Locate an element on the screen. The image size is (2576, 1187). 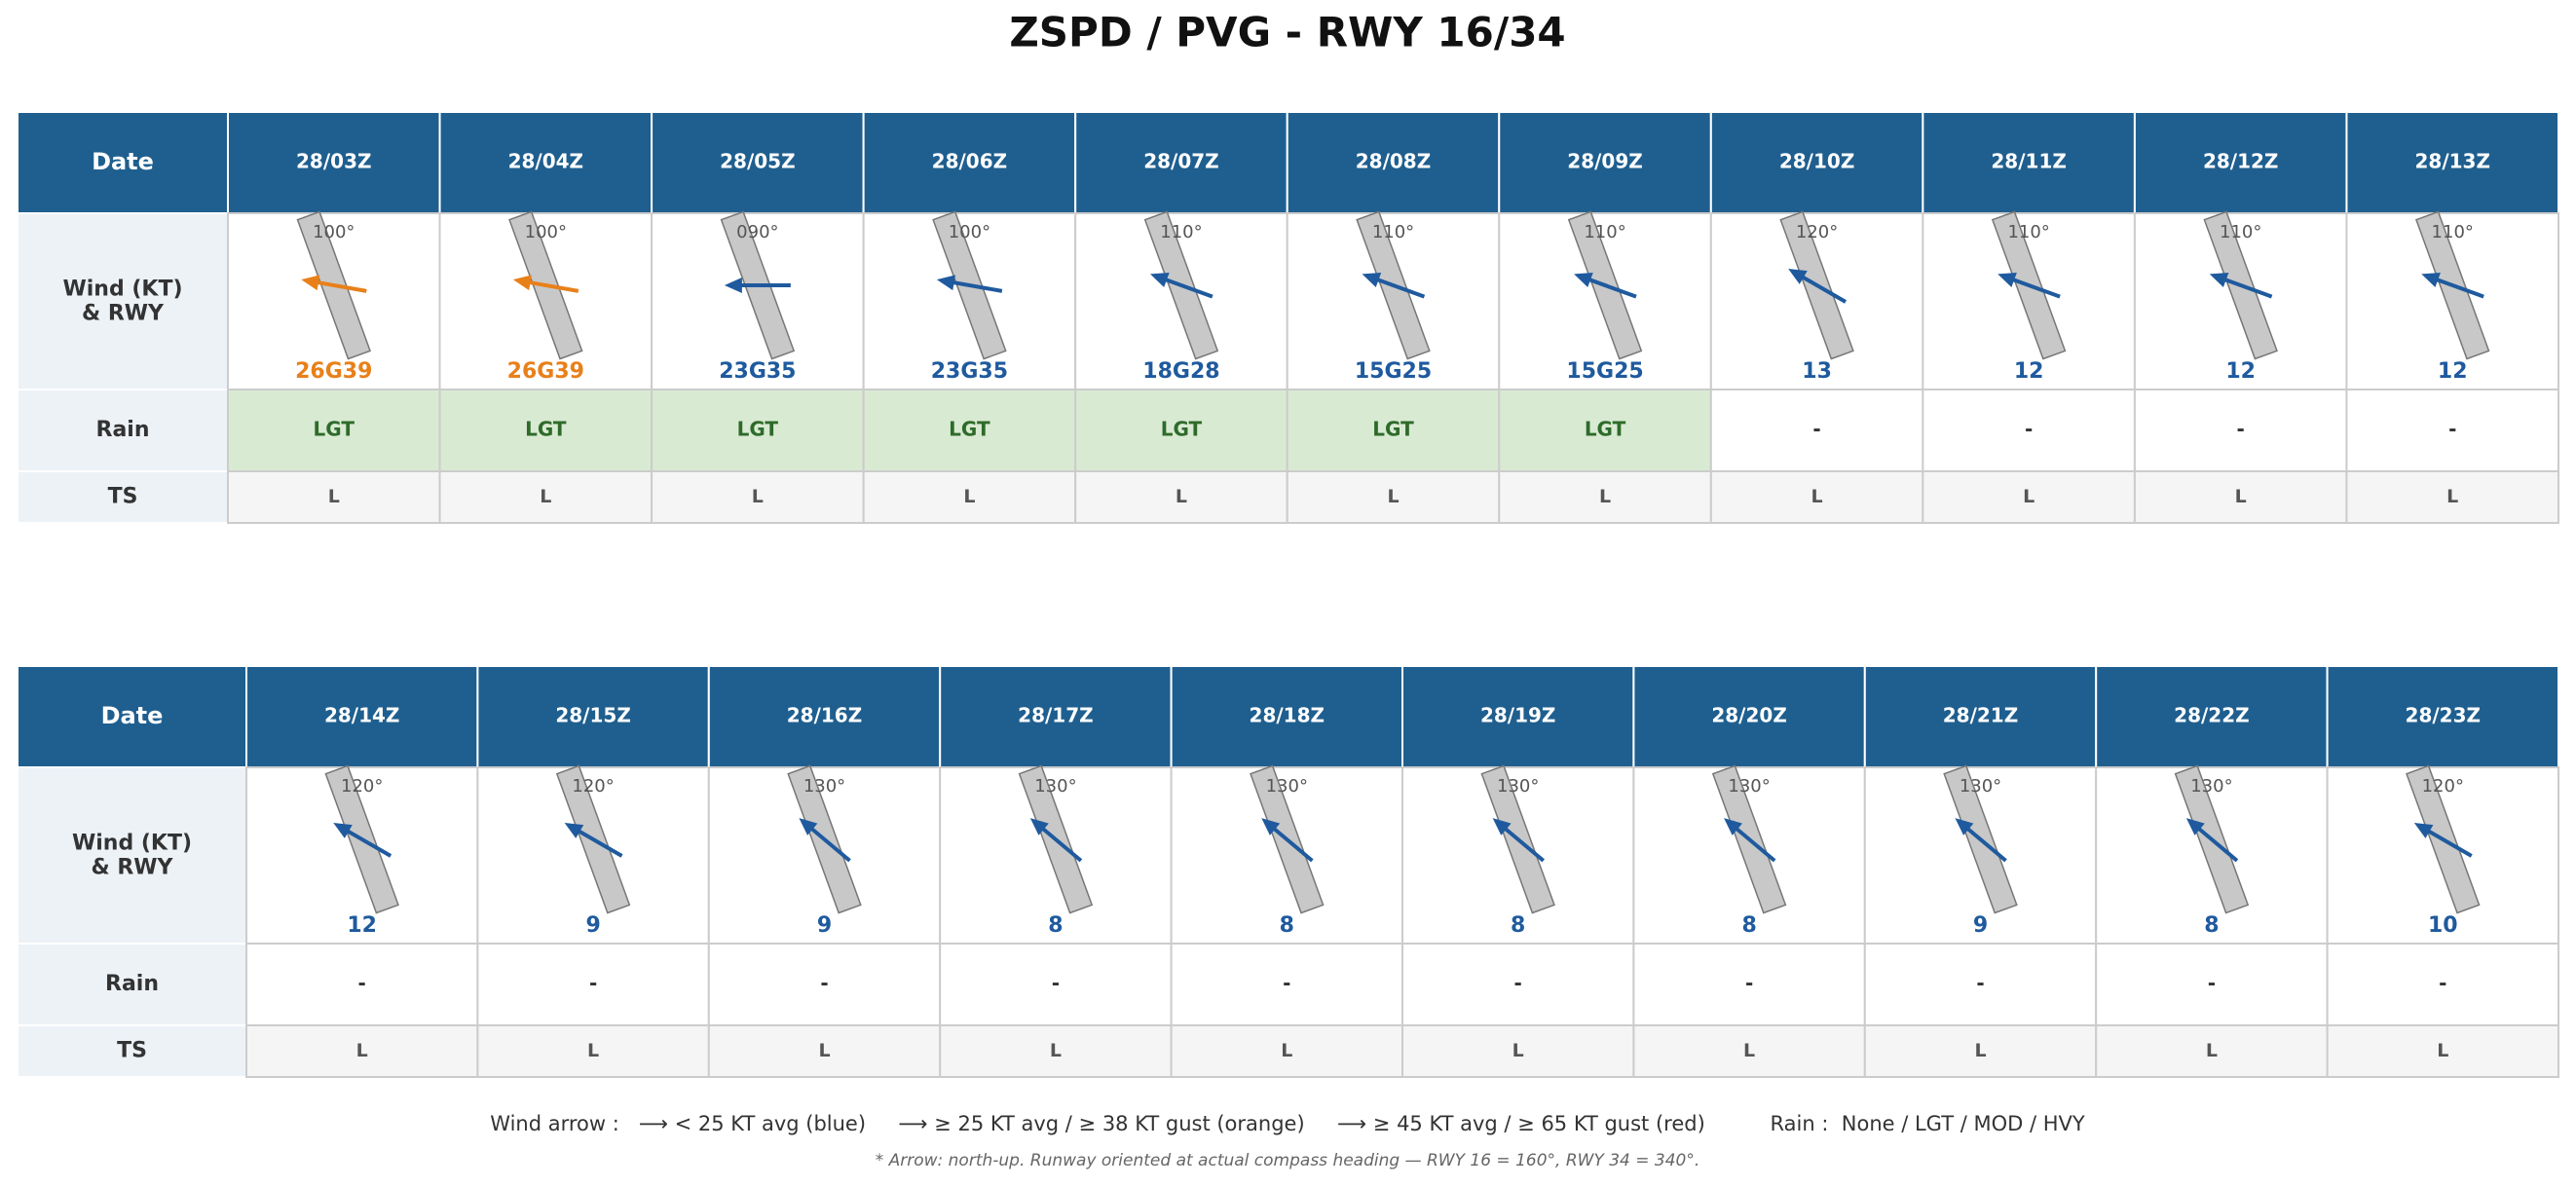
date-label: 28/16Z is located at coordinates (824, 715).